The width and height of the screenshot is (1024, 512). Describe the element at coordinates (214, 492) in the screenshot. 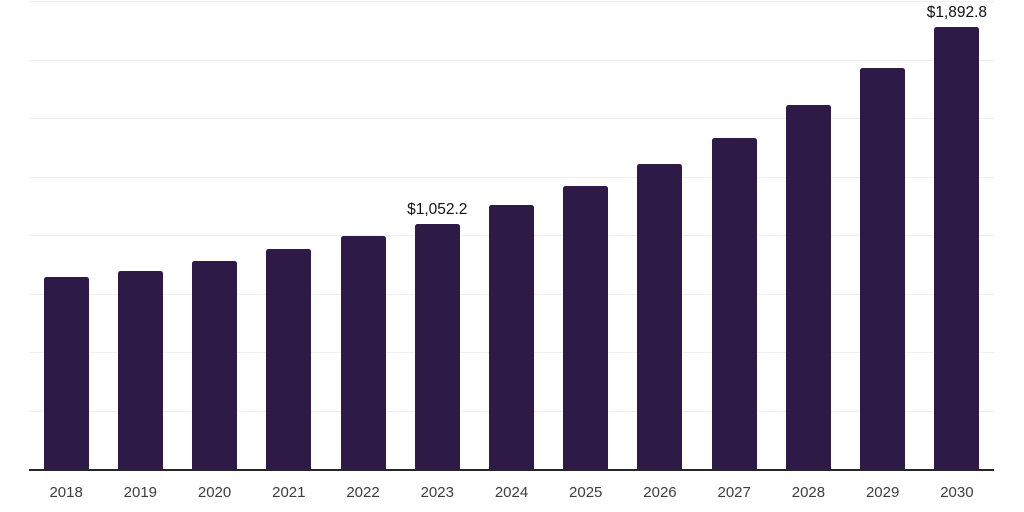

I see `x-tick-2020: 2020` at that location.